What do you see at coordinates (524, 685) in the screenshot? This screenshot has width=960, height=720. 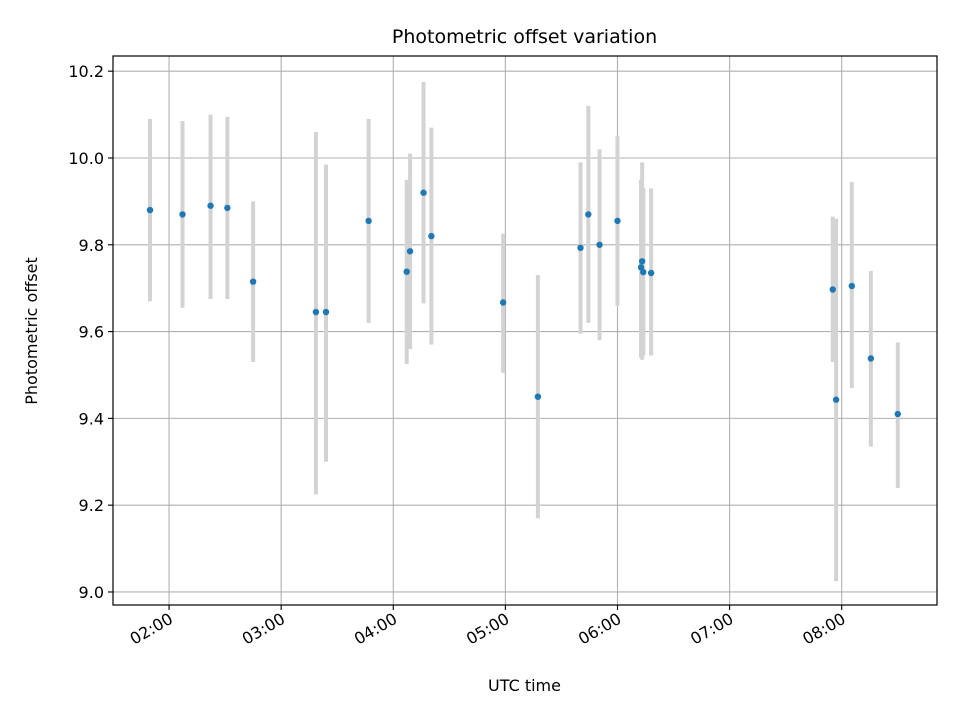 I see `x-axis-label: UTC time` at bounding box center [524, 685].